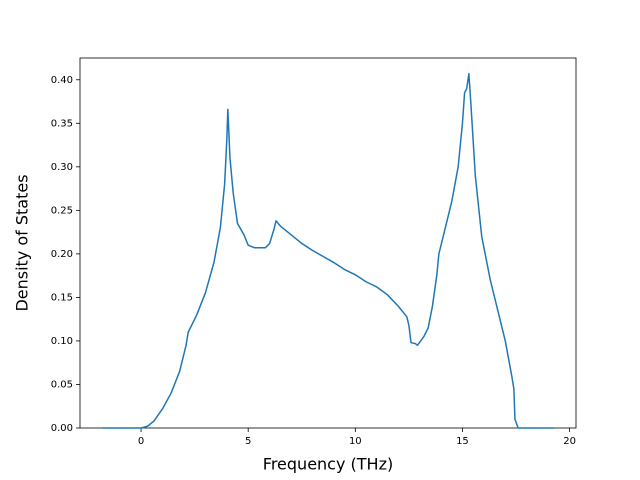 Image resolution: width=640 pixels, height=480 pixels. I want to click on x-tick-label: 10, so click(355, 441).